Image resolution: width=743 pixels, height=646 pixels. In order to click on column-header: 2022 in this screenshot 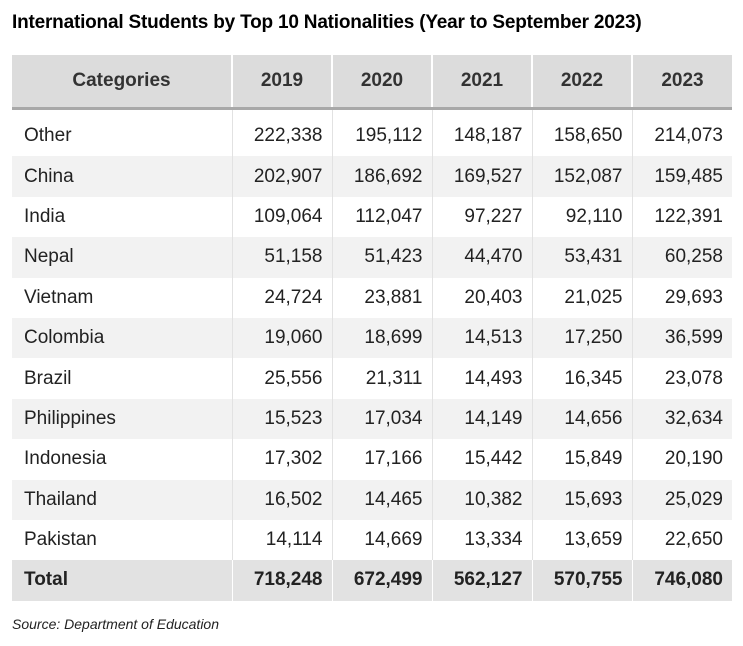, I will do `click(582, 82)`.